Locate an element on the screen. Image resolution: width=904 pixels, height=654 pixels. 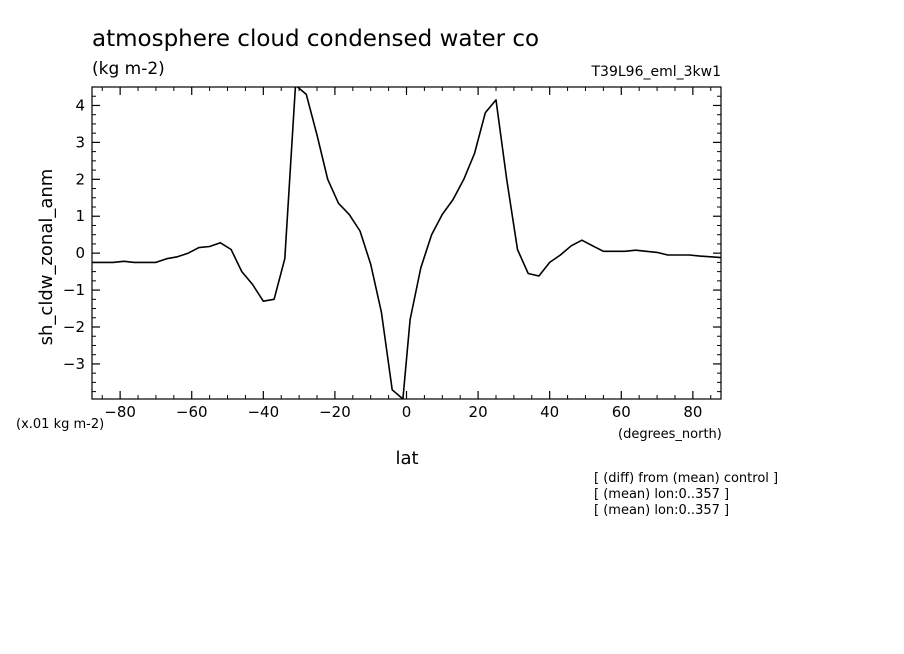
y-tick-label: 4 is located at coordinates (80, 105).